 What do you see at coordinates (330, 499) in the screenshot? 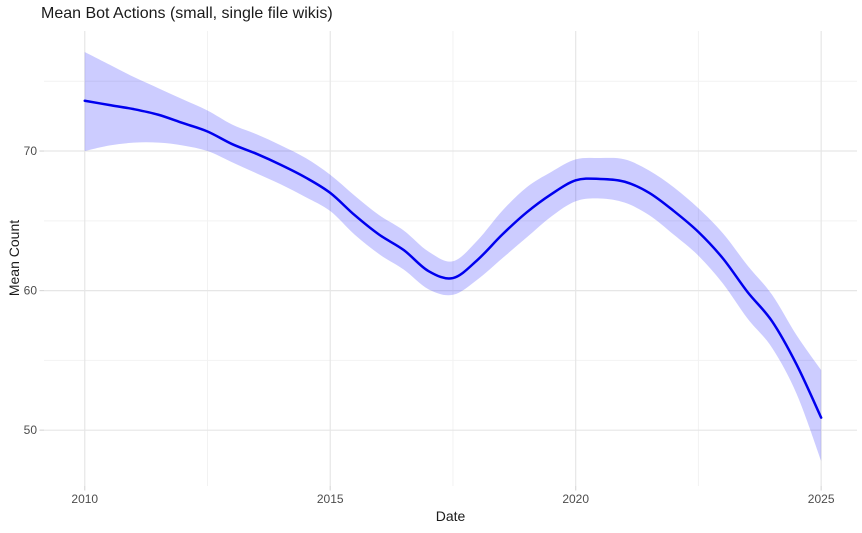
I see `x-tick-label: 2015` at bounding box center [330, 499].